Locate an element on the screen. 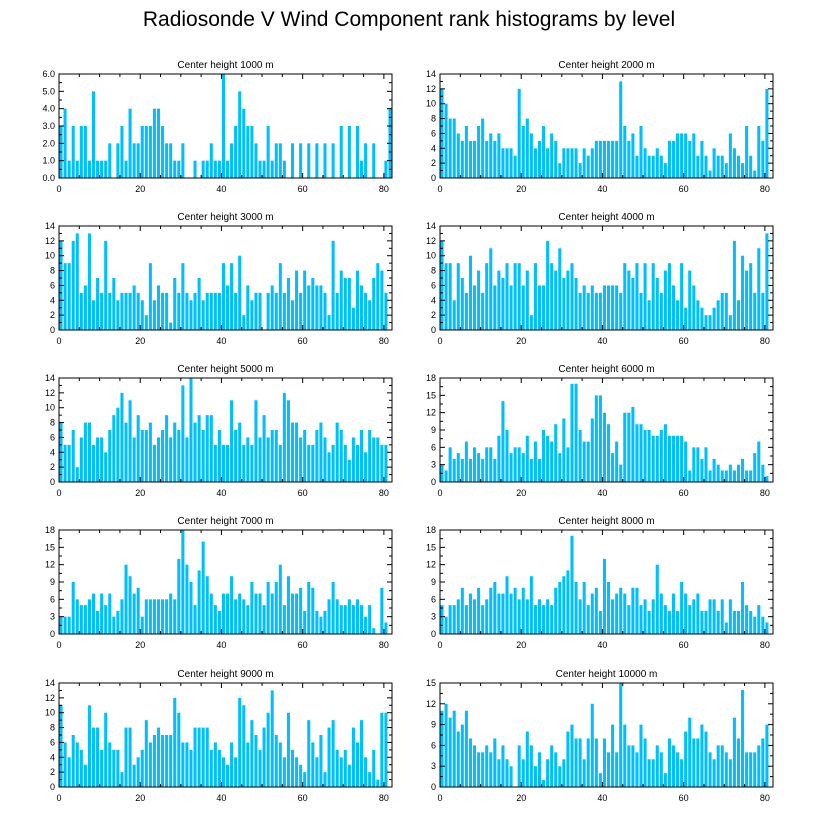 This screenshot has height=824, width=818. histogram-panel-7: Center height 7000 m 0 3 6 9 12 15 18 0 20 40 60 80 is located at coordinates (219, 583).